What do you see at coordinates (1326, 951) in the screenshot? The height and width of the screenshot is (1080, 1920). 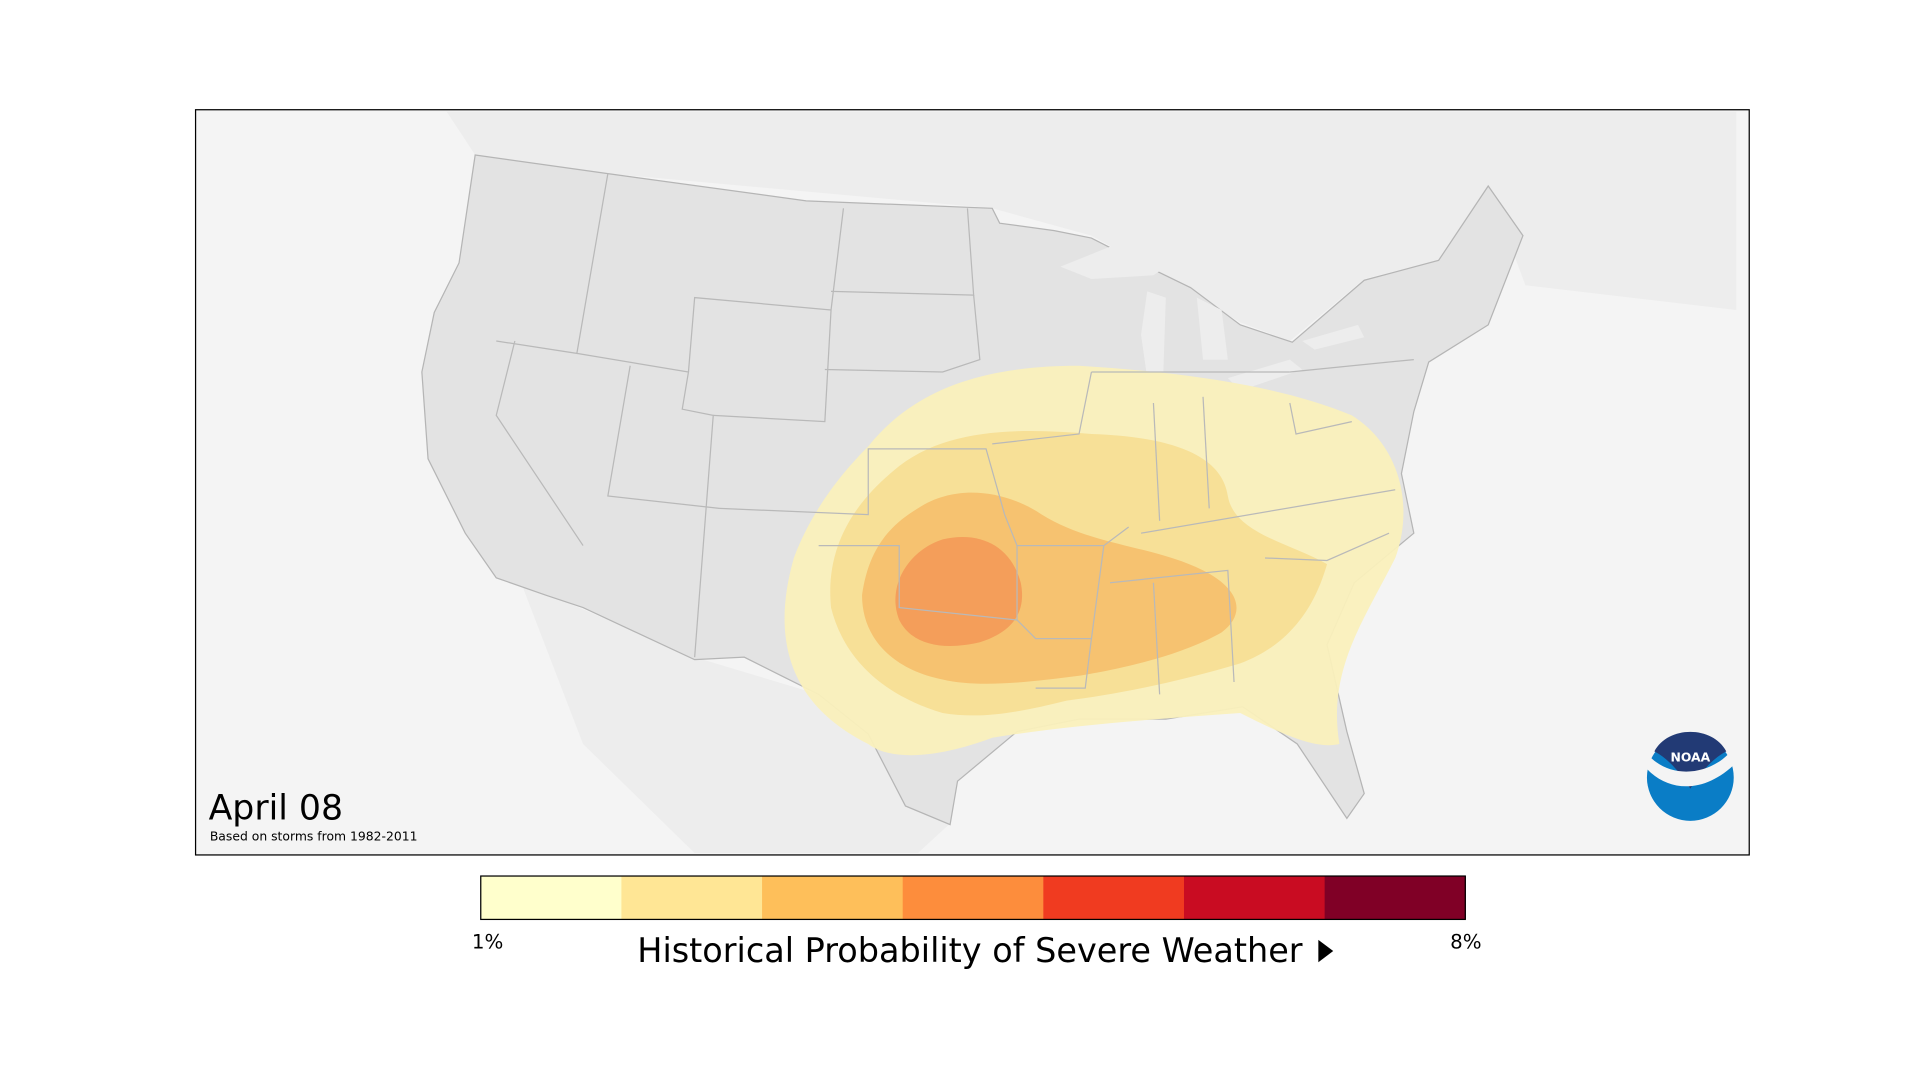 I see `triangle-right-icon` at bounding box center [1326, 951].